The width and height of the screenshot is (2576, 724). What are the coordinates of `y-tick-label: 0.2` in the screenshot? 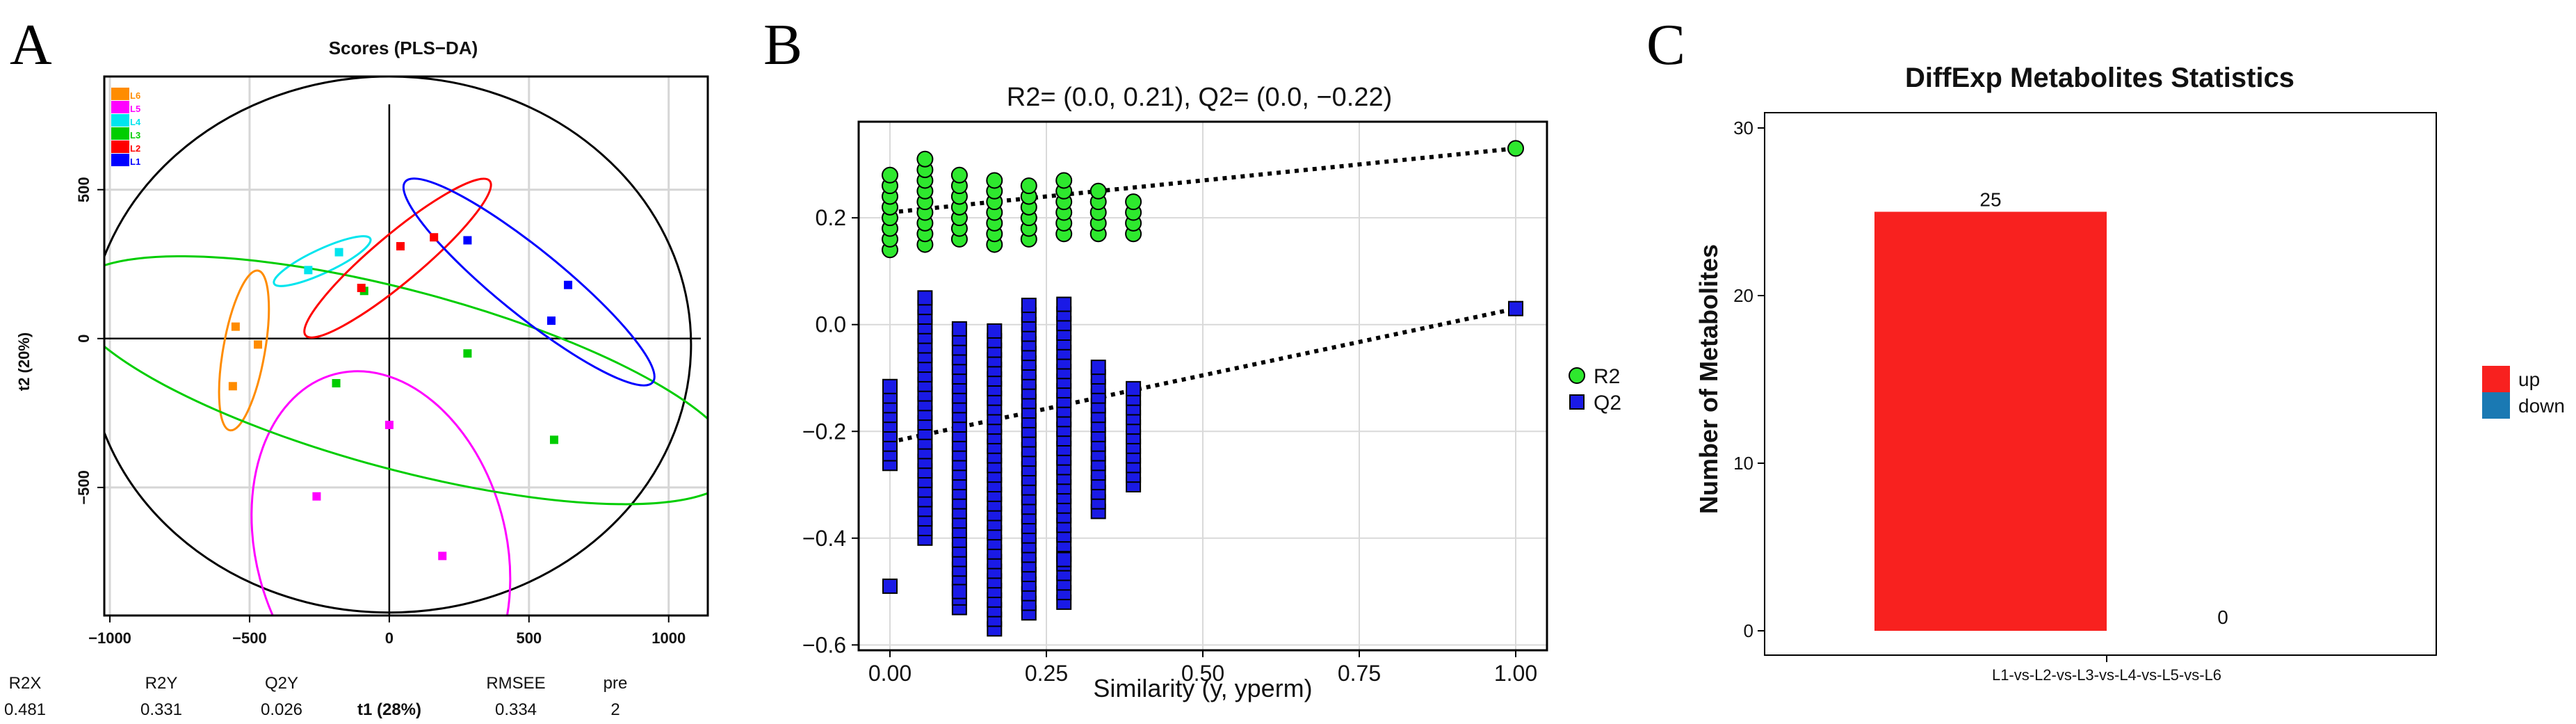 It's located at (831, 217).